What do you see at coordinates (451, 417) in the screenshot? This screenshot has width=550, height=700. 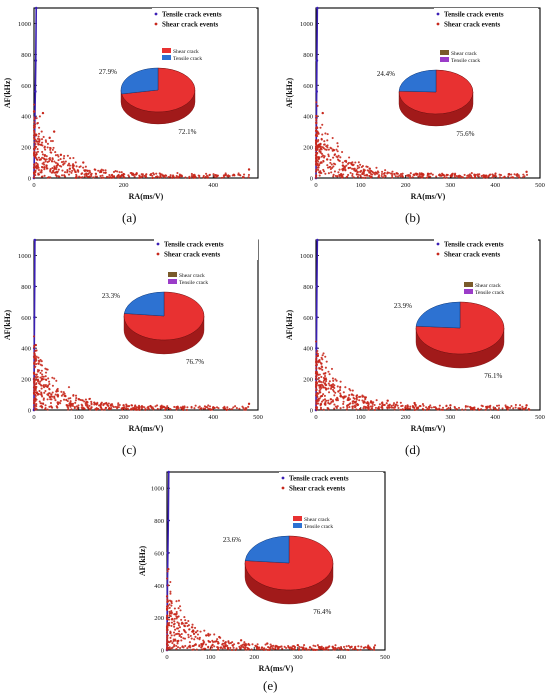 I see `x-tick-label: 300` at bounding box center [451, 417].